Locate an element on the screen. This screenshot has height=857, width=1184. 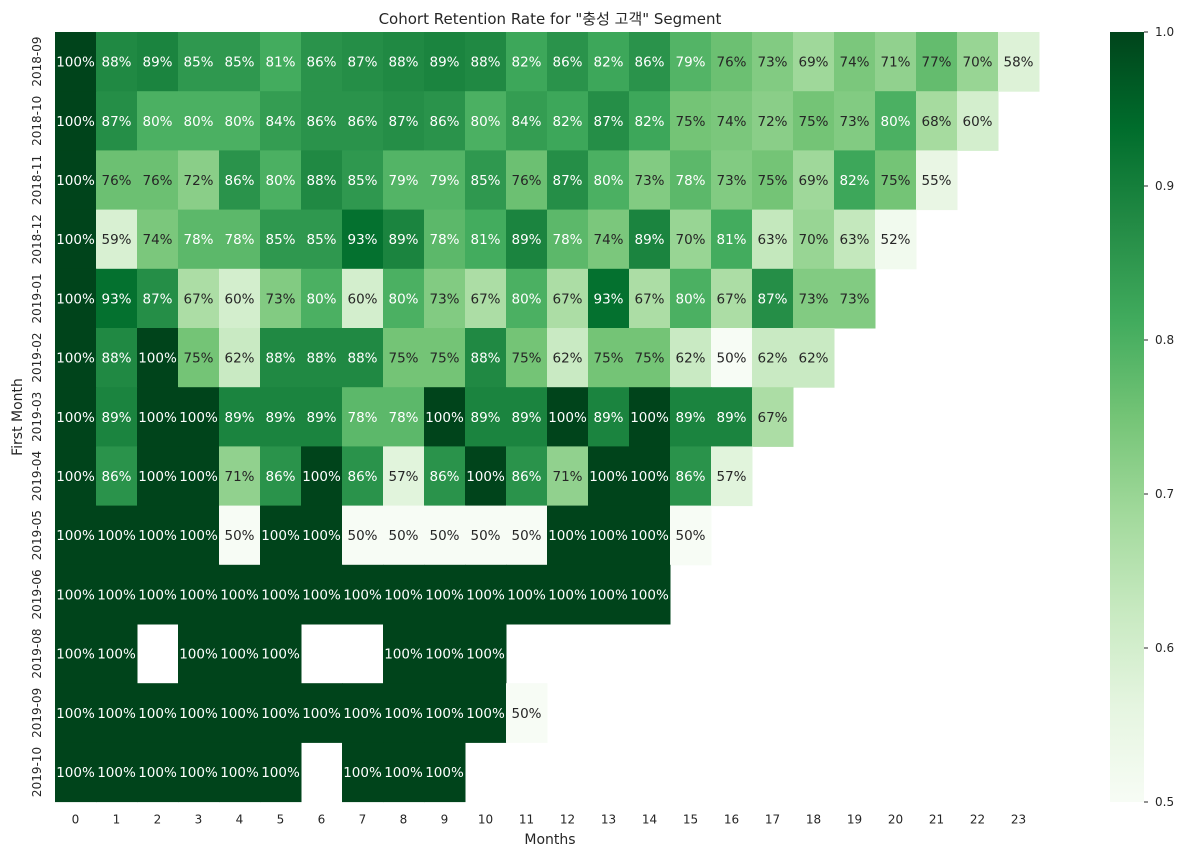
x-tick-label: 0 is located at coordinates (76, 820).